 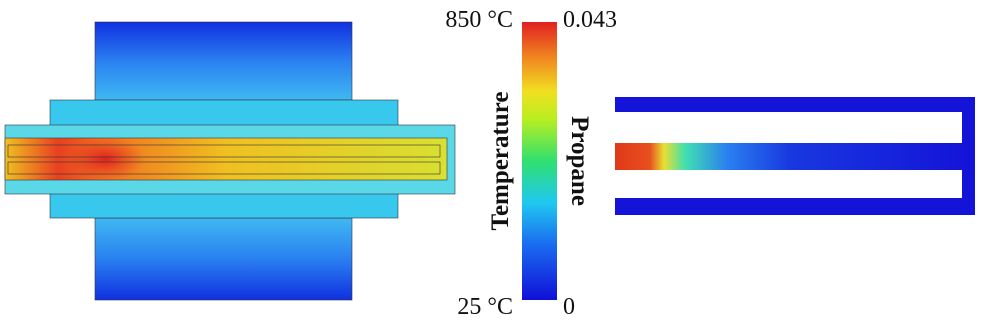 I want to click on temperature-label: Temperature, so click(x=500, y=161).